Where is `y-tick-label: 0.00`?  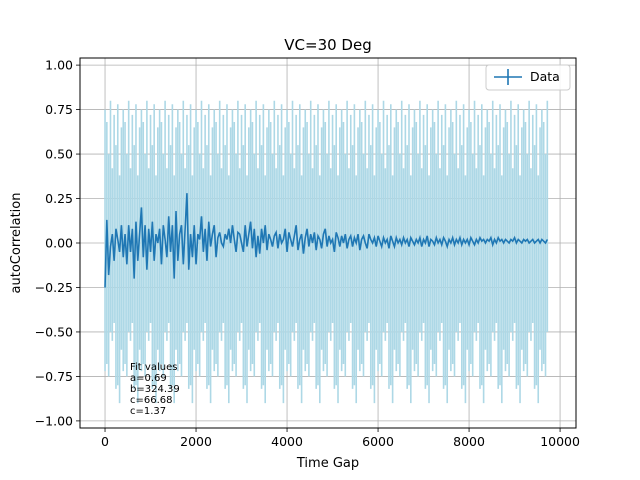
y-tick-label: 0.00 is located at coordinates (59, 243).